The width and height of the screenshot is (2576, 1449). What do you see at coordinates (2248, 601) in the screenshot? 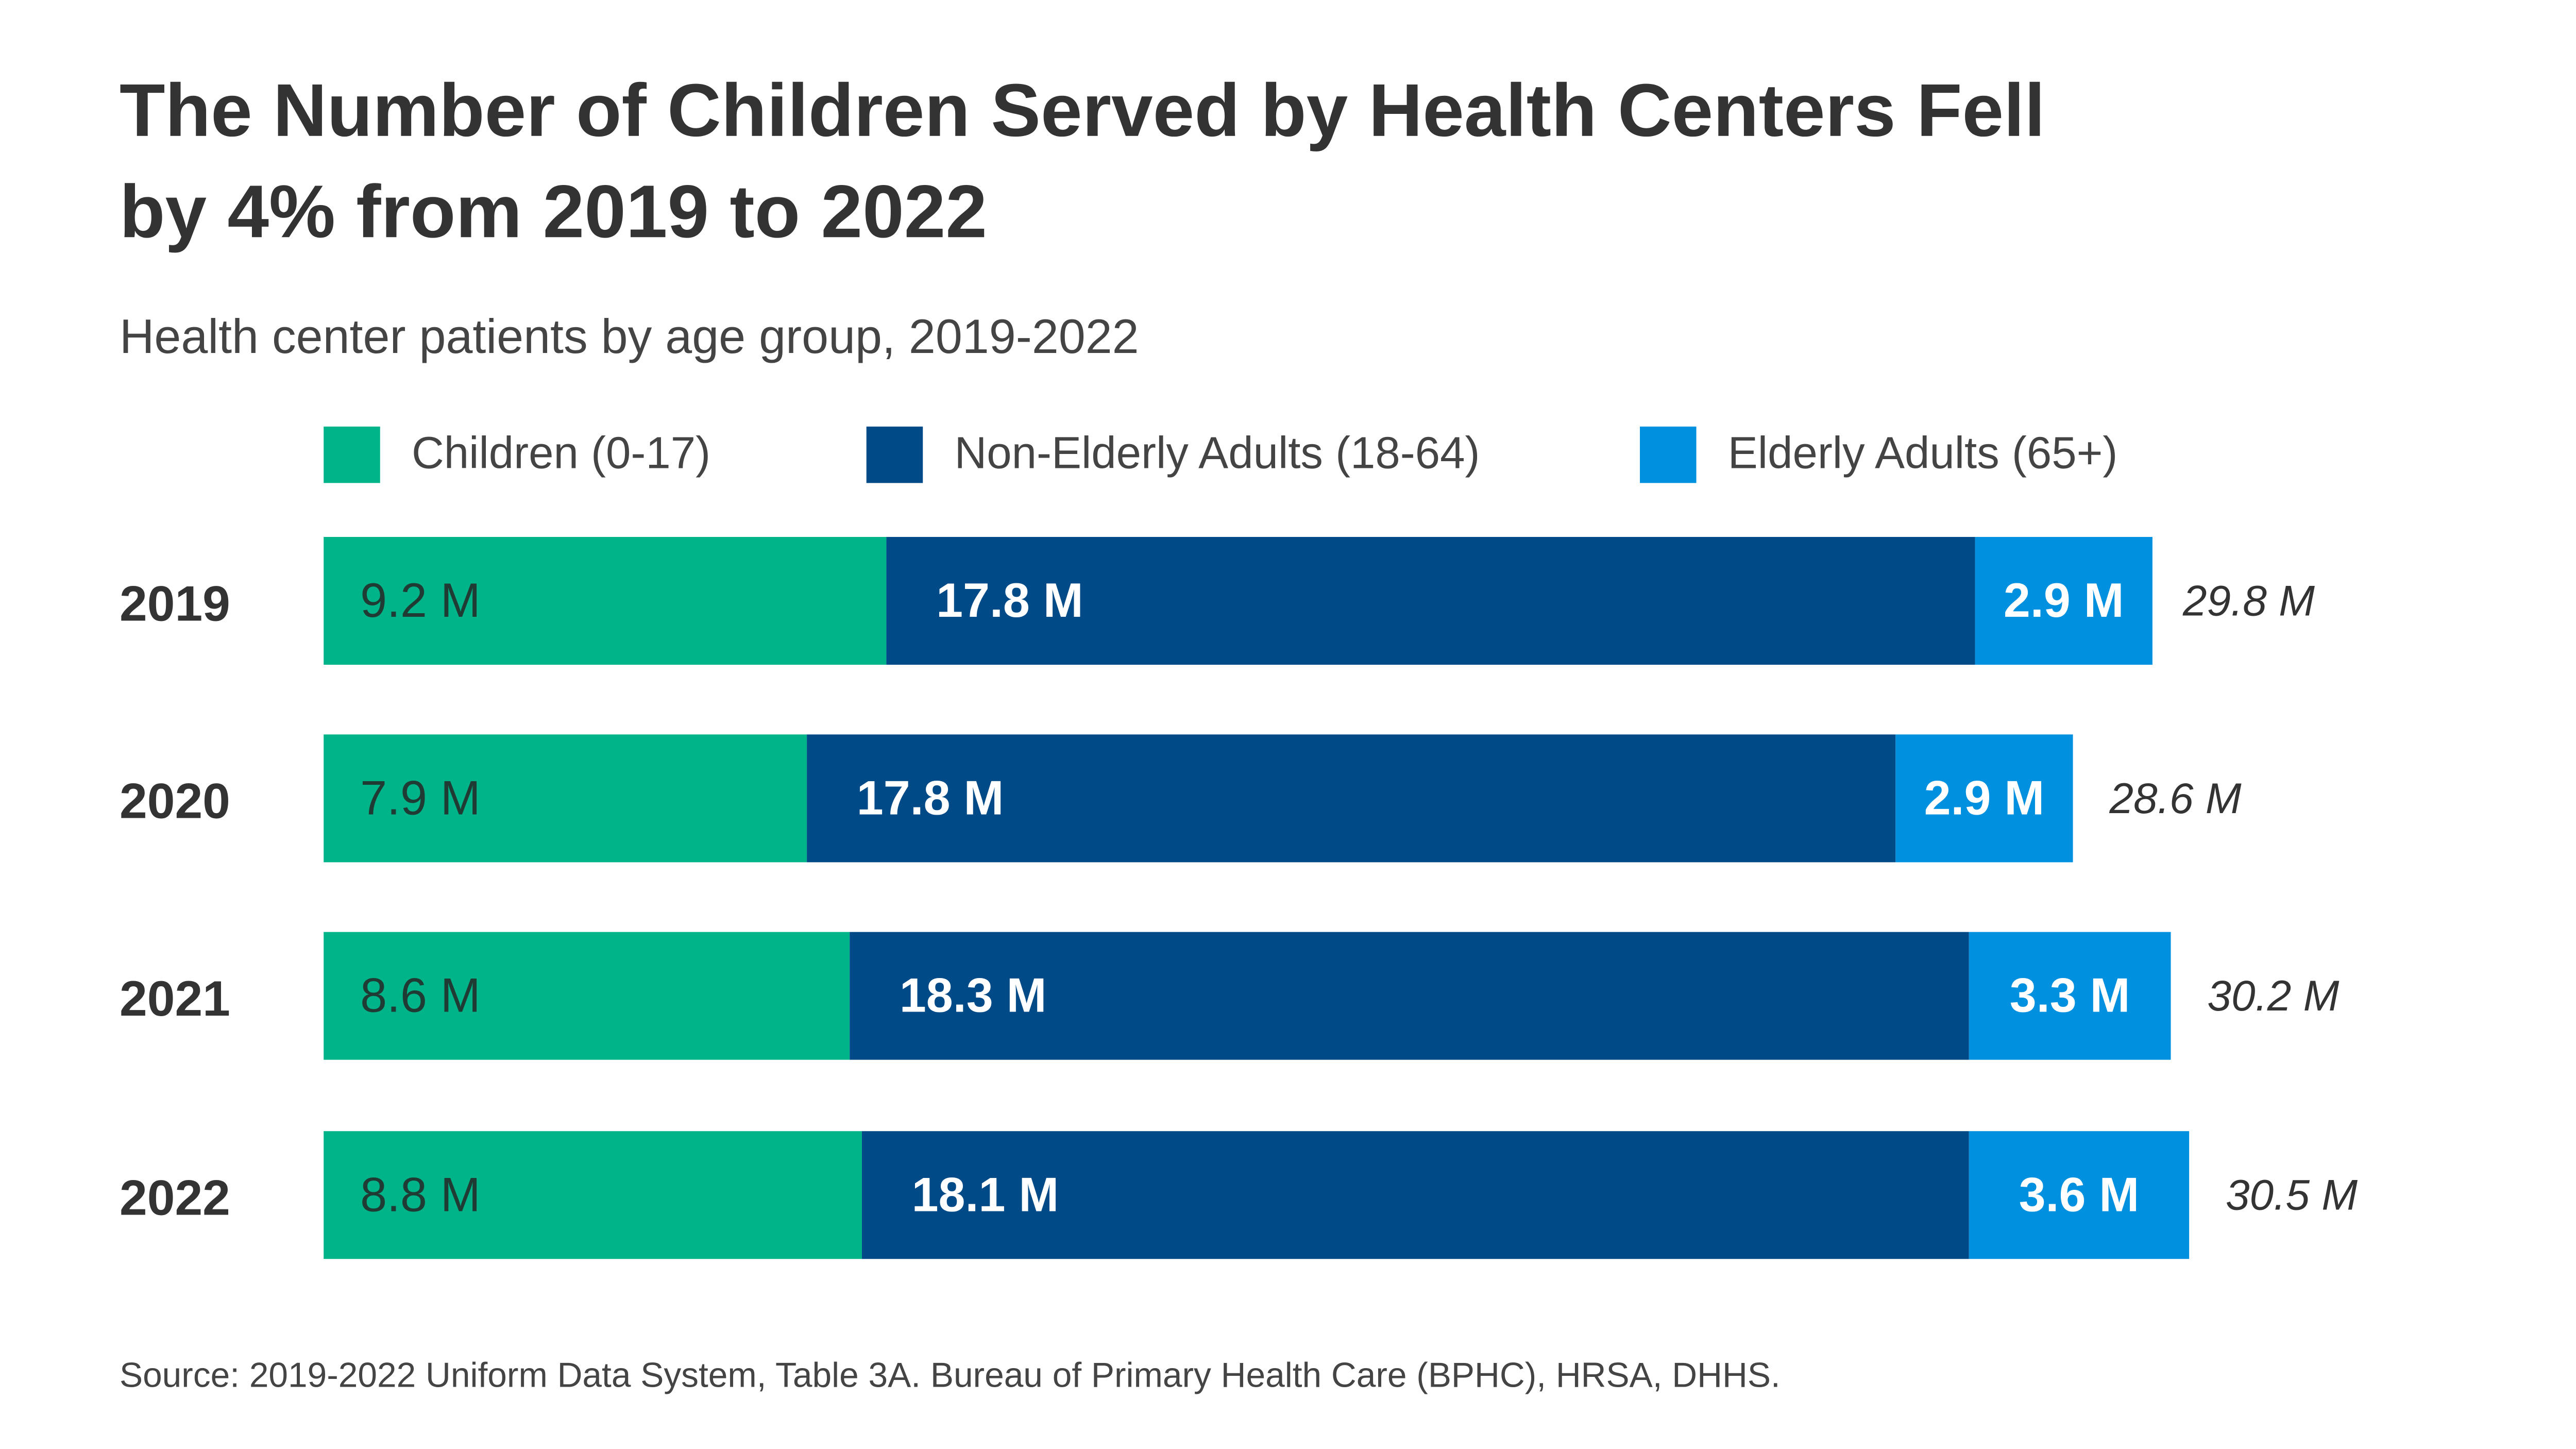
I see `total-label: 29.8 M` at bounding box center [2248, 601].